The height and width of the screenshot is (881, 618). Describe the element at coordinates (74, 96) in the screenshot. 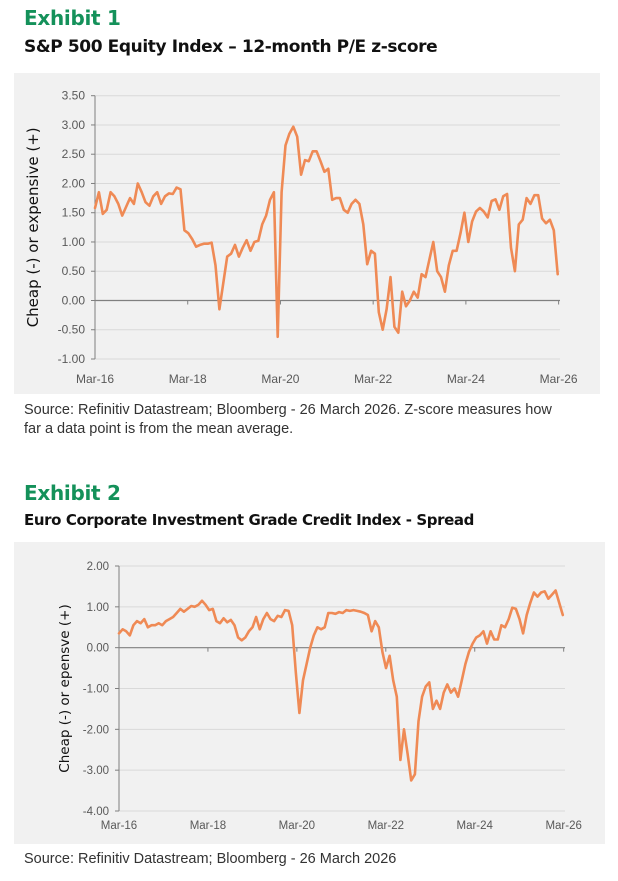

I see `y-tick-label: 3.50` at that location.